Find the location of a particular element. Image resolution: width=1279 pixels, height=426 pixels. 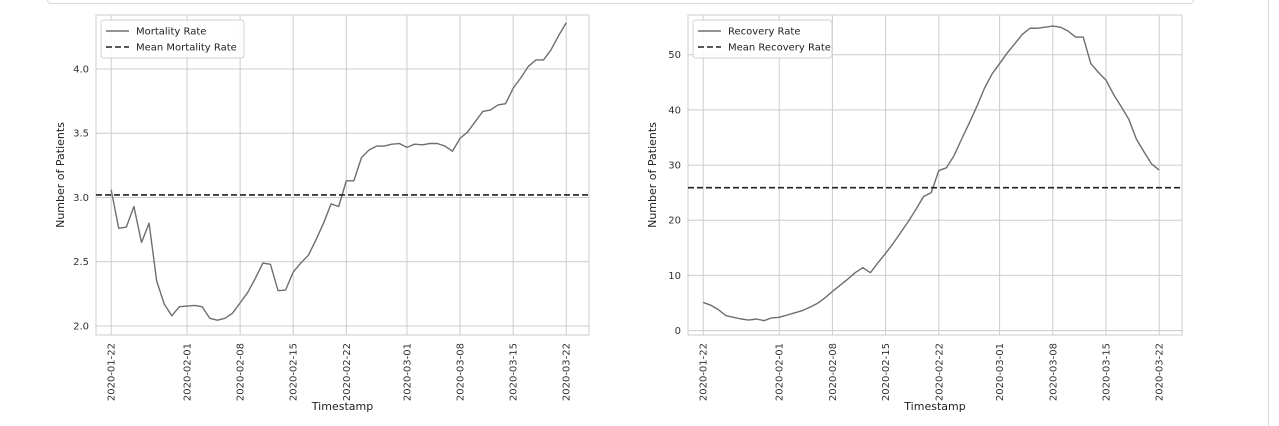

scroll-edge is located at coordinates (1268, 213).